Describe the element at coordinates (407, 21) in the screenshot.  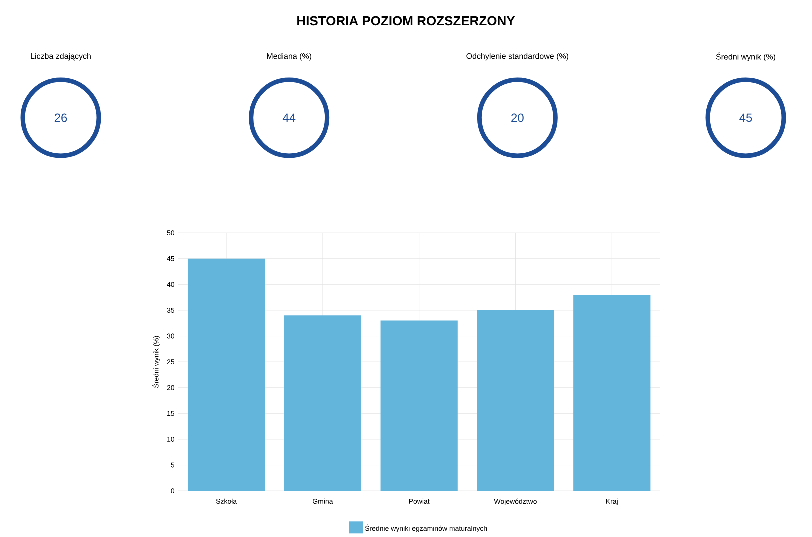
I see `text: HISTORIA POZIOM ROZSZERZONY` at that location.